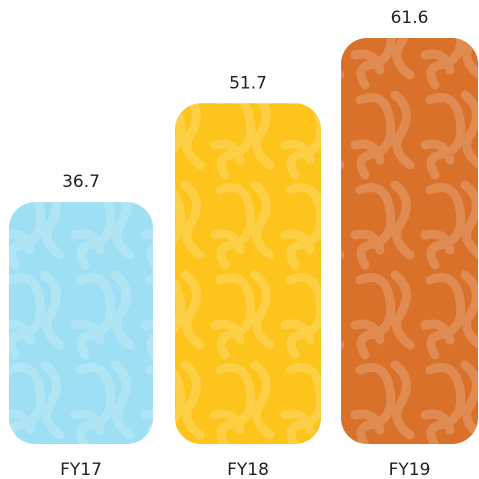  I want to click on x-tick-label: FY18, so click(248, 469).